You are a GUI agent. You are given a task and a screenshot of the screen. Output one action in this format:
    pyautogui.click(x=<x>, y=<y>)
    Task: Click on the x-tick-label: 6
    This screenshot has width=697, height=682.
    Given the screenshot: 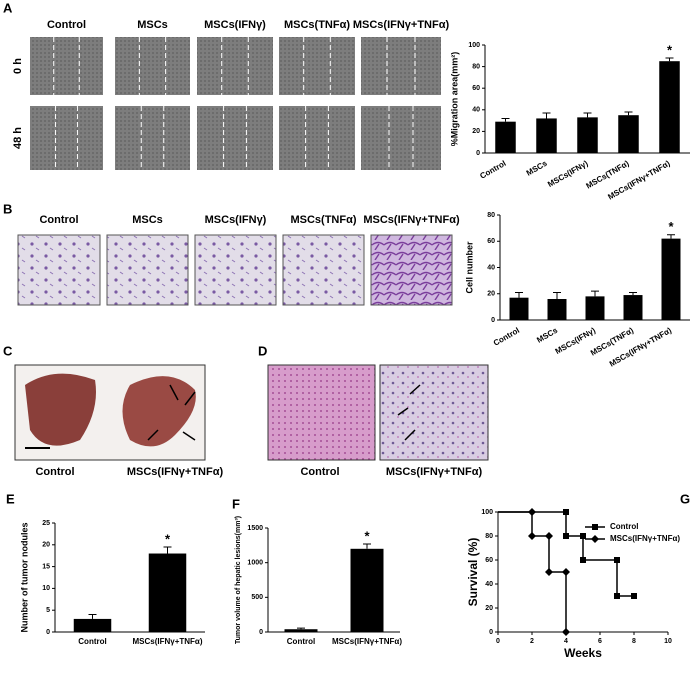 What is the action you would take?
    pyautogui.click(x=600, y=641)
    